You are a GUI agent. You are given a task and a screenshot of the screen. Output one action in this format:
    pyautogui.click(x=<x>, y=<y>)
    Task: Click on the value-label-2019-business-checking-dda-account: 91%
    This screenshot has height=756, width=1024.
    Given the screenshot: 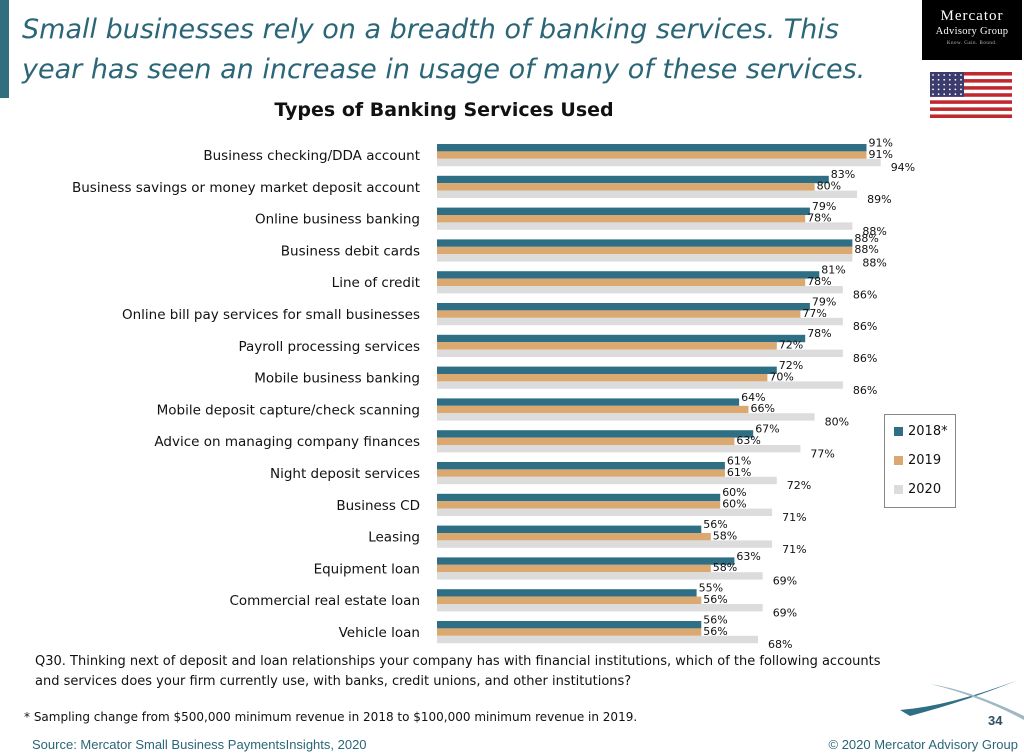 What is the action you would take?
    pyautogui.click(x=881, y=154)
    